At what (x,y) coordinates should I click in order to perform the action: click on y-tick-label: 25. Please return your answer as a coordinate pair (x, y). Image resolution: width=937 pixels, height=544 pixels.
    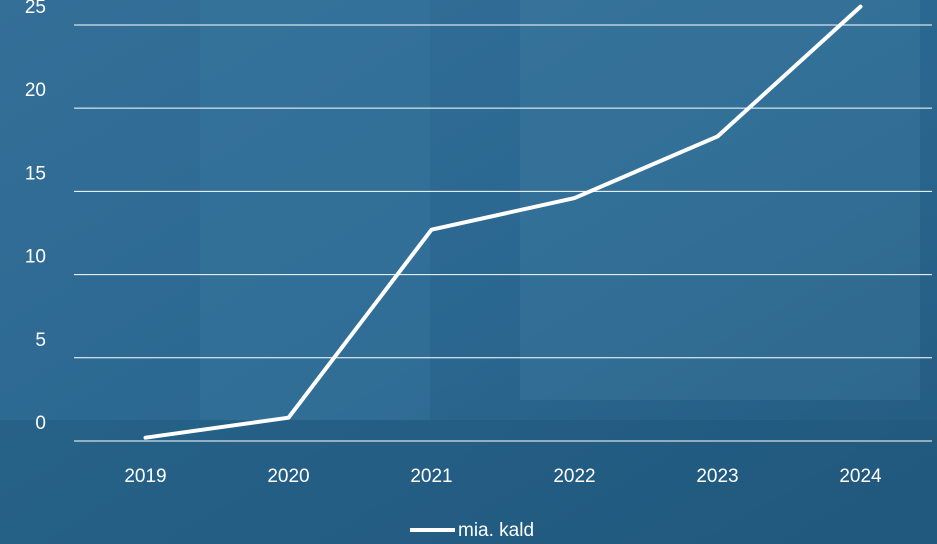
    Looking at the image, I should click on (35, 9).